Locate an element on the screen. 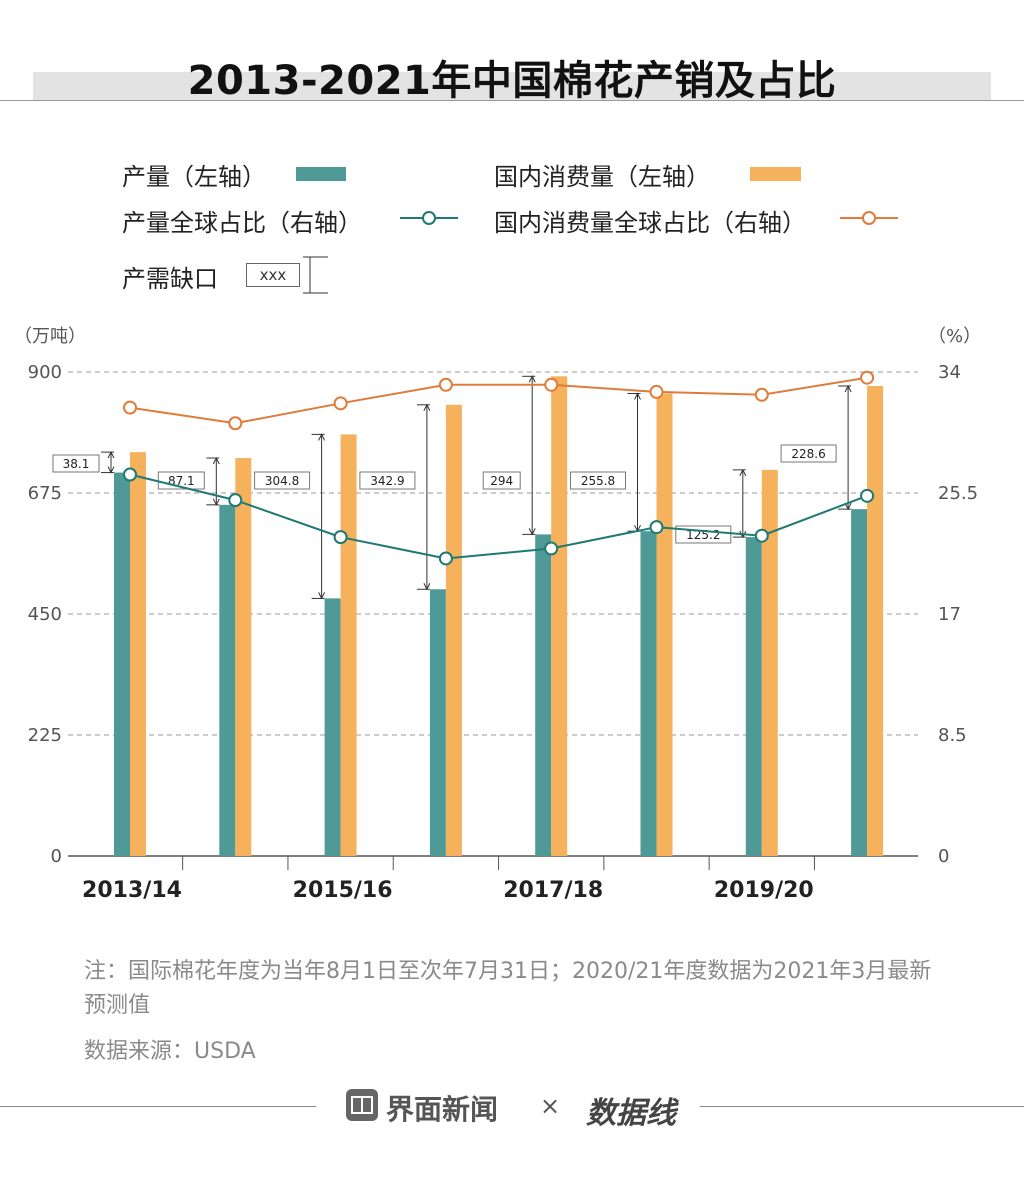 The image size is (1024, 1192). gap-label: 342.9 is located at coordinates (387, 481).